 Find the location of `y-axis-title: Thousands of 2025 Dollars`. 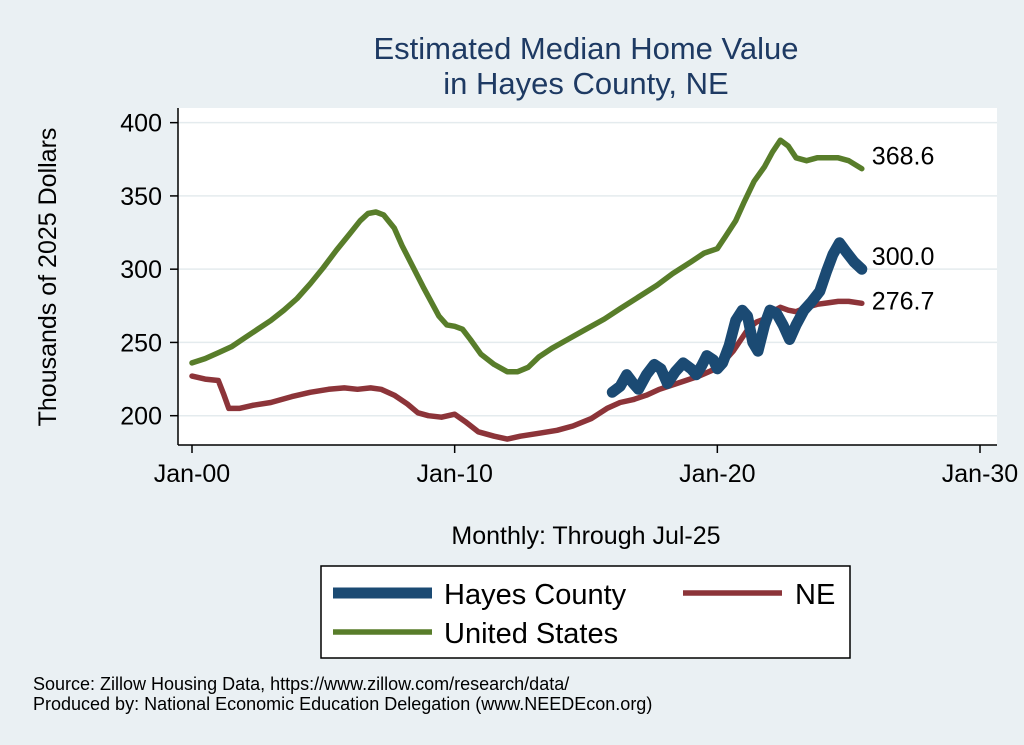

y-axis-title: Thousands of 2025 Dollars is located at coordinates (48, 277).